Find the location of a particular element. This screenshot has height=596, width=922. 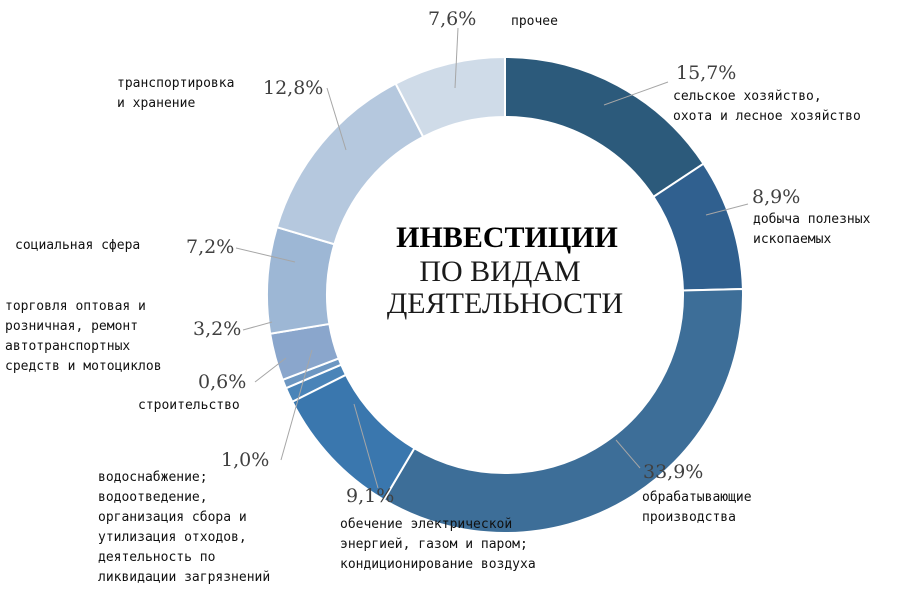

slice-category-label-line: охота и лесное хозяйство is located at coordinates (767, 116).